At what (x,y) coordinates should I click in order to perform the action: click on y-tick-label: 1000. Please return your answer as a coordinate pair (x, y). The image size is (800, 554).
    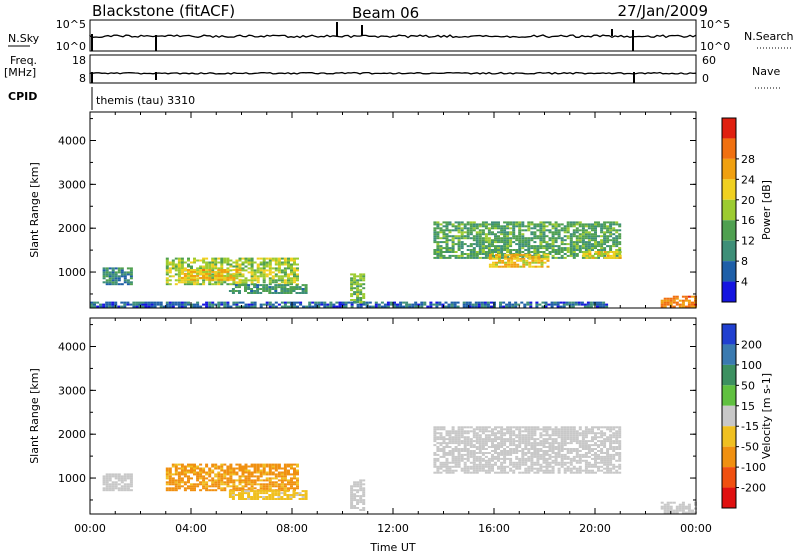
    Looking at the image, I should click on (72, 478).